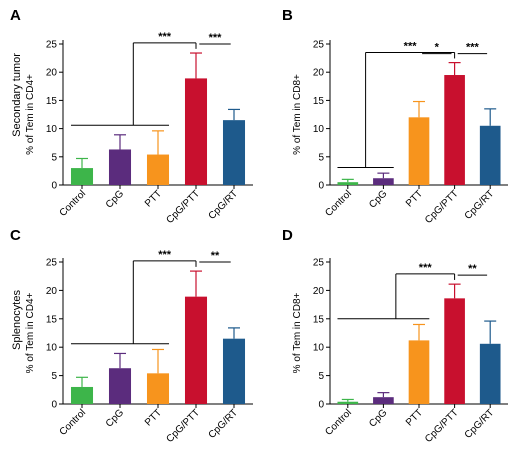 The height and width of the screenshot is (462, 520). I want to click on panel-d-sig-label: ***, so click(426, 268).